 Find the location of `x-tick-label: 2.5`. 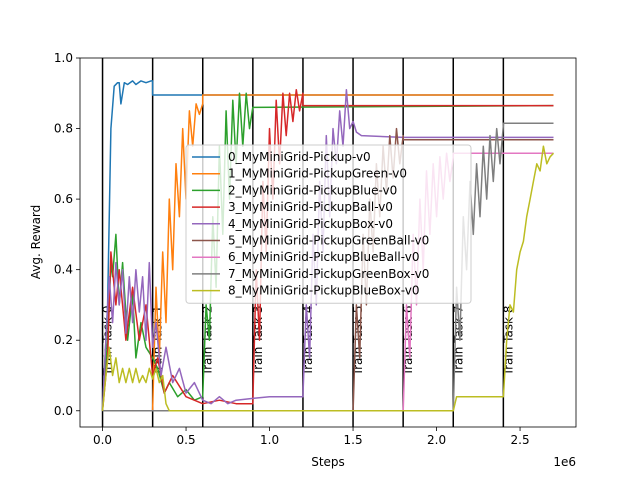

x-tick-label: 2.5 is located at coordinates (520, 440).